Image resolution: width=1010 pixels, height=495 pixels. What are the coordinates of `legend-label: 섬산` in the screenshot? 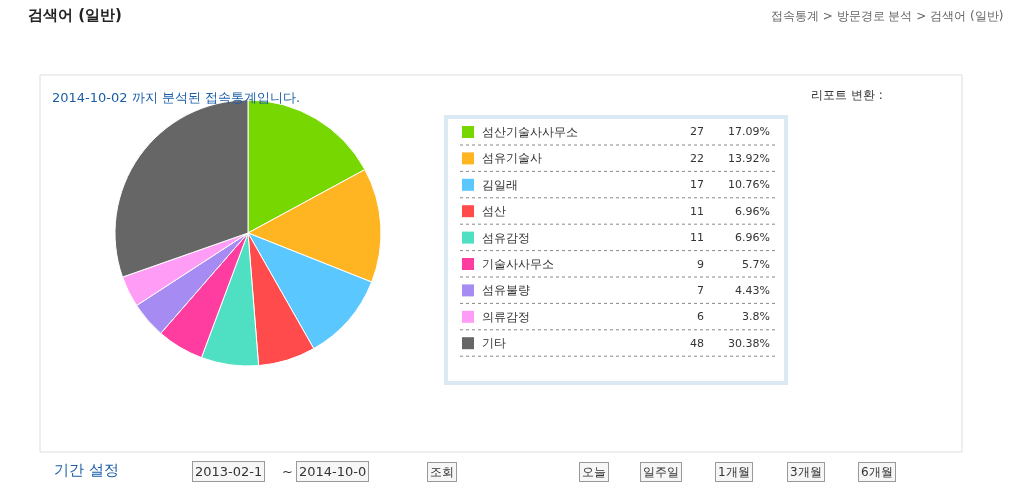 It's located at (494, 211).